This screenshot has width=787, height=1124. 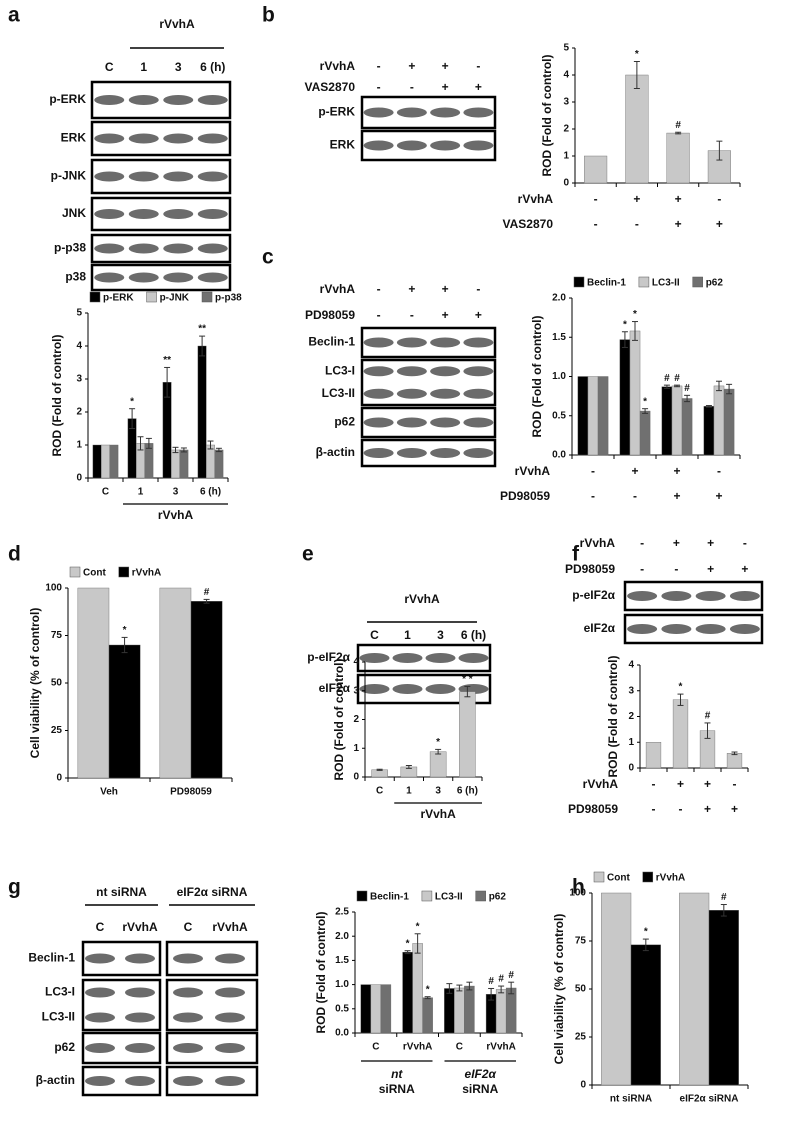 What do you see at coordinates (500, 1047) in the screenshot?
I see `x-tick-label: rVvhA` at bounding box center [500, 1047].